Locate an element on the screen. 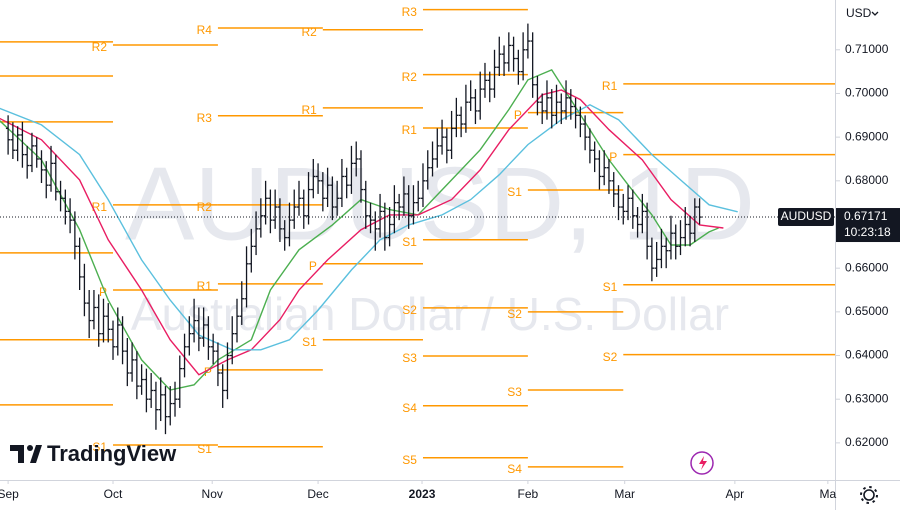 The height and width of the screenshot is (510, 900). x-tick-label: Nov is located at coordinates (212, 494).